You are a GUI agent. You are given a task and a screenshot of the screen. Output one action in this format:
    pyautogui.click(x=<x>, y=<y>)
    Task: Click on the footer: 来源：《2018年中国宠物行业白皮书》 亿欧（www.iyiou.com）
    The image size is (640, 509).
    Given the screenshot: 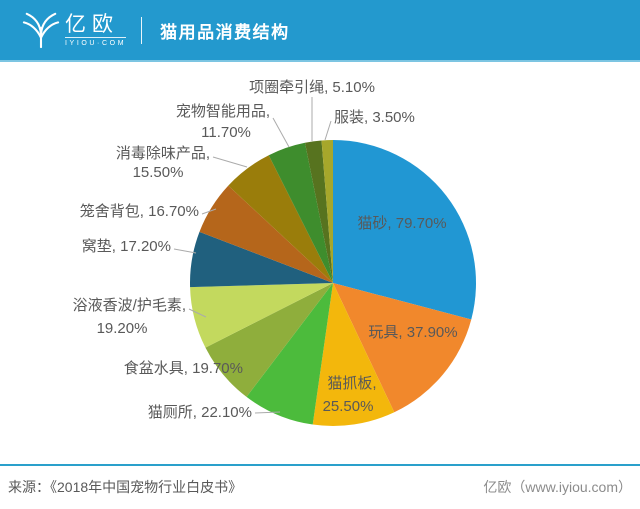 What is the action you would take?
    pyautogui.click(x=320, y=487)
    